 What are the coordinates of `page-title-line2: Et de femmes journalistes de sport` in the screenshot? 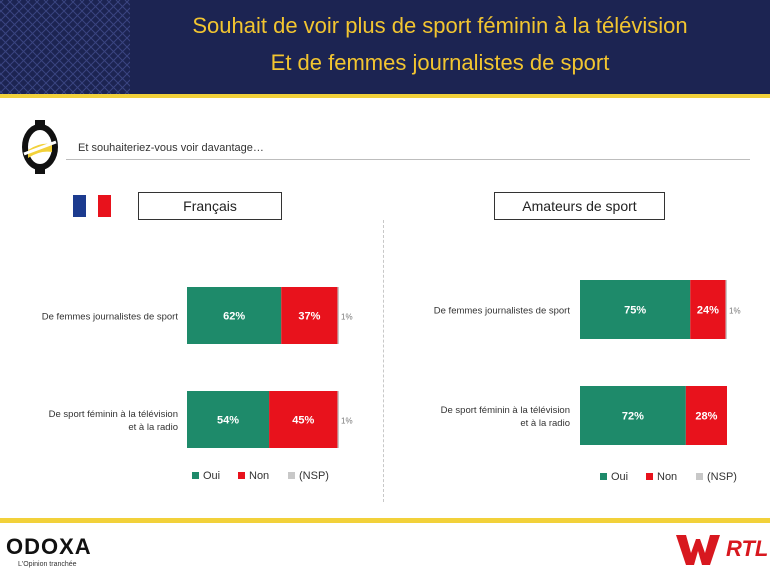 It's located at (440, 62).